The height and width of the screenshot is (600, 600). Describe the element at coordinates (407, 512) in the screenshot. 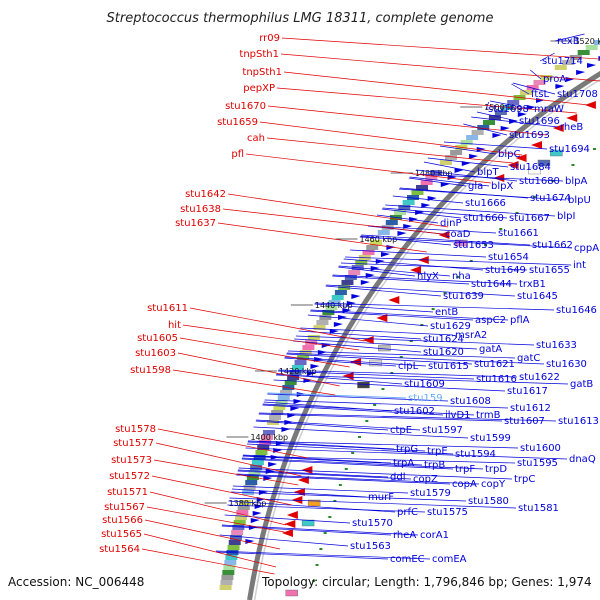

I see `reverse-gene-label: prfC` at that location.